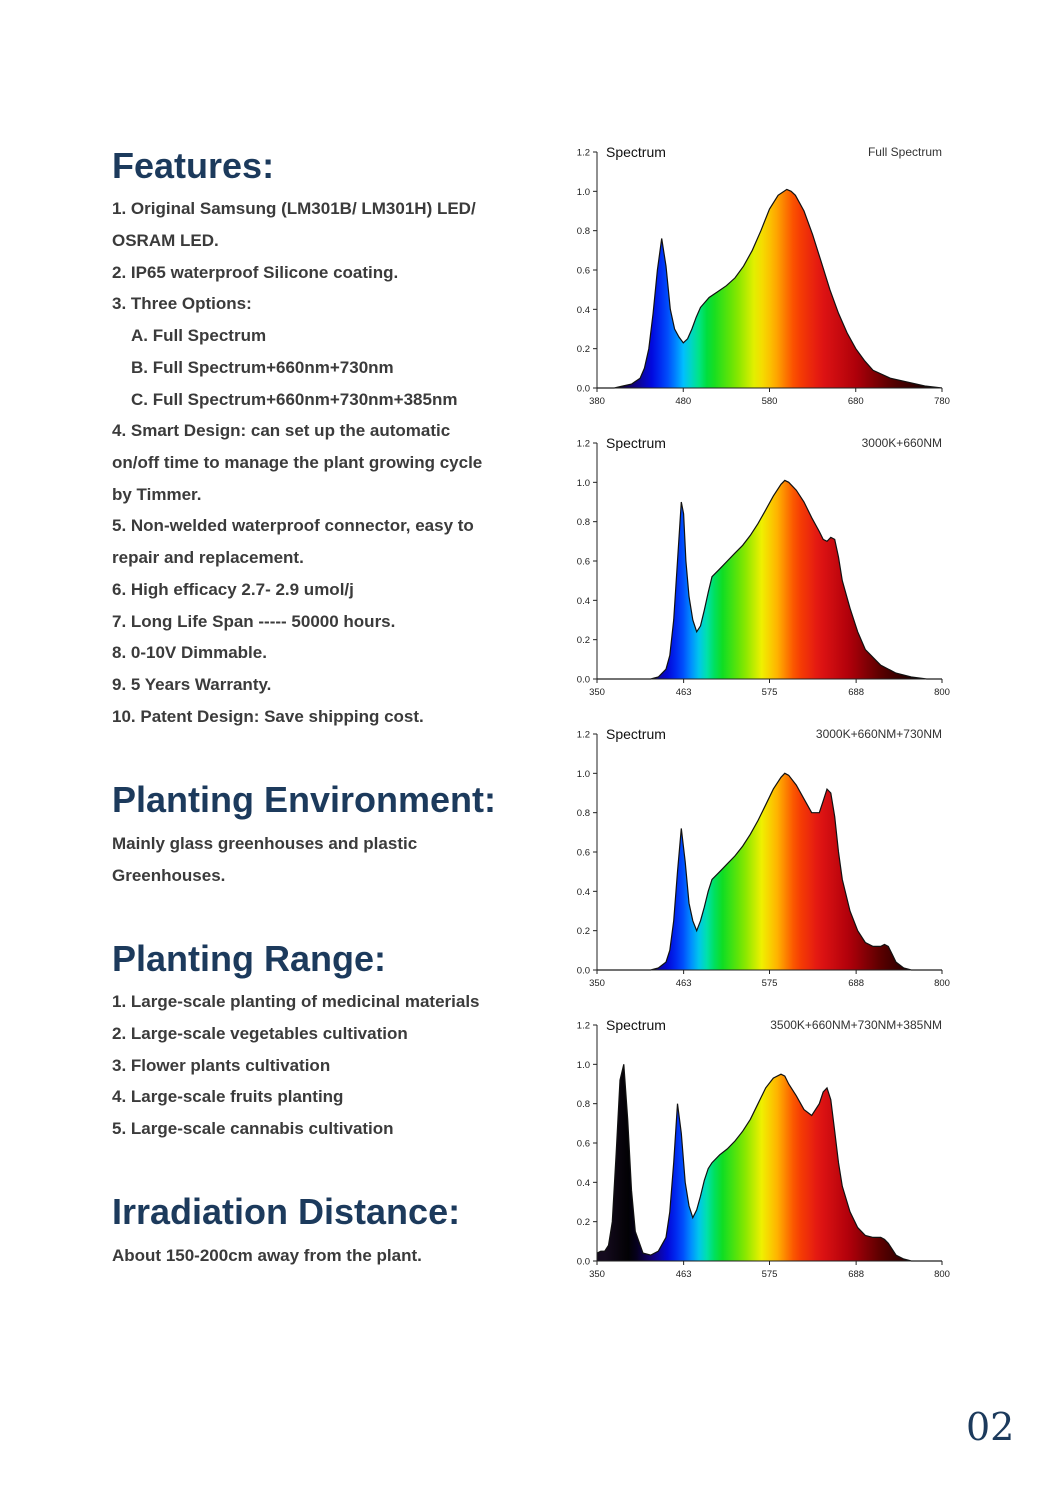 This screenshot has height=1499, width=1060. Describe the element at coordinates (228, 1096) in the screenshot. I see `range-line: 4. Large-scale fruits planting` at that location.